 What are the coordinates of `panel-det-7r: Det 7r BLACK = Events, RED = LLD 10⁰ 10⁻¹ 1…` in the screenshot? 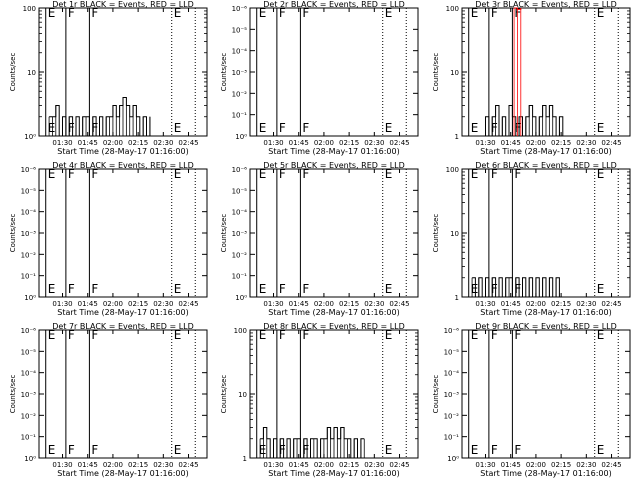 It's located at (108, 400).